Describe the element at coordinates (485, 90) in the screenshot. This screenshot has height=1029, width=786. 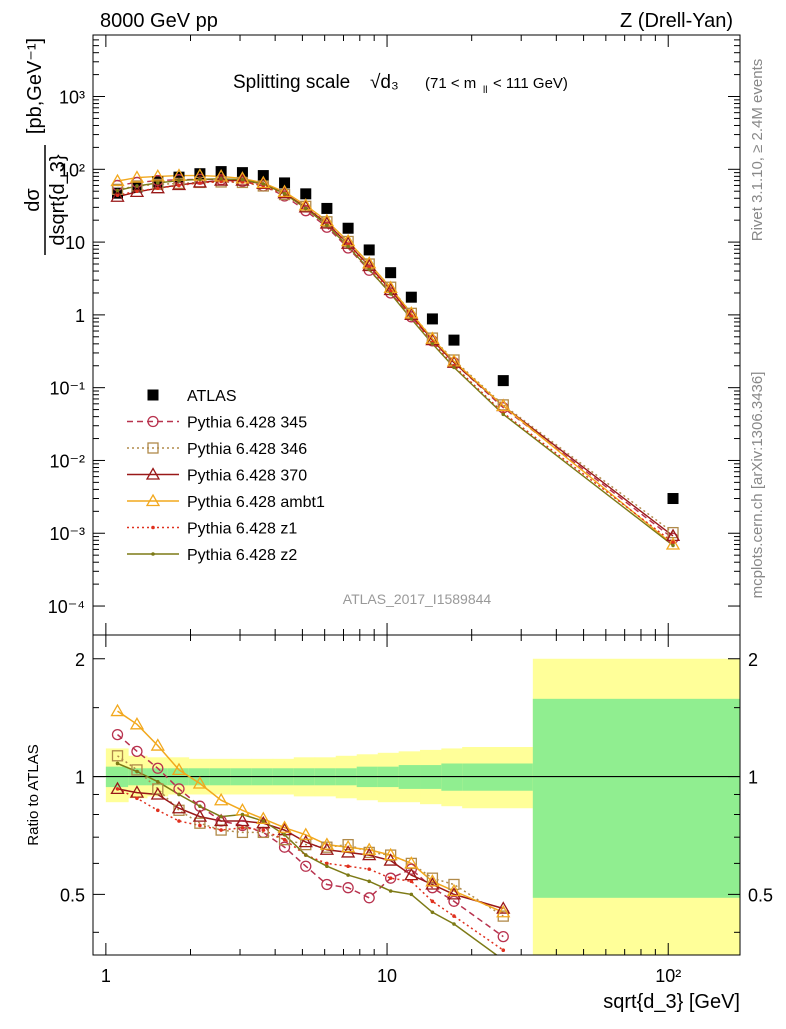
I see `main-title-sub: ll` at that location.